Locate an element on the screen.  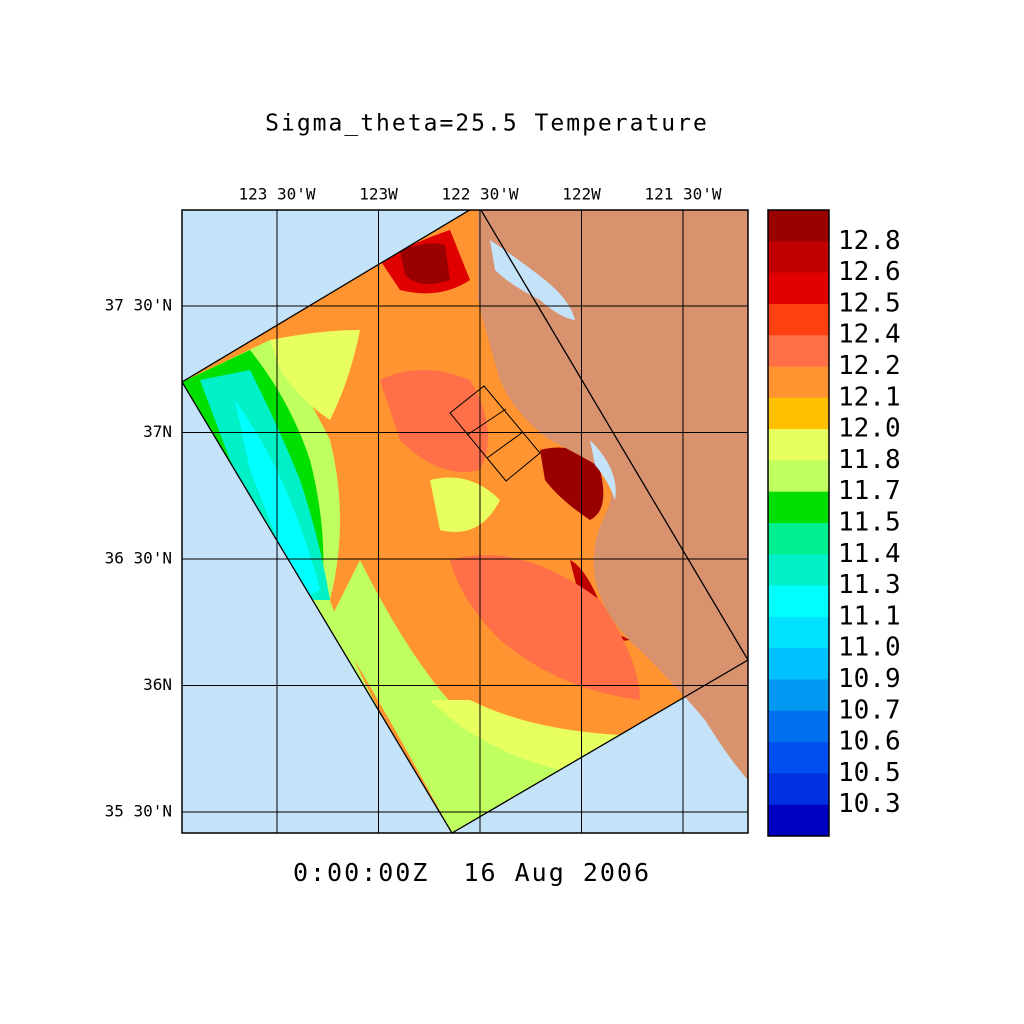
title: Sigma_theta=25.5 Temperature is located at coordinates (487, 124).